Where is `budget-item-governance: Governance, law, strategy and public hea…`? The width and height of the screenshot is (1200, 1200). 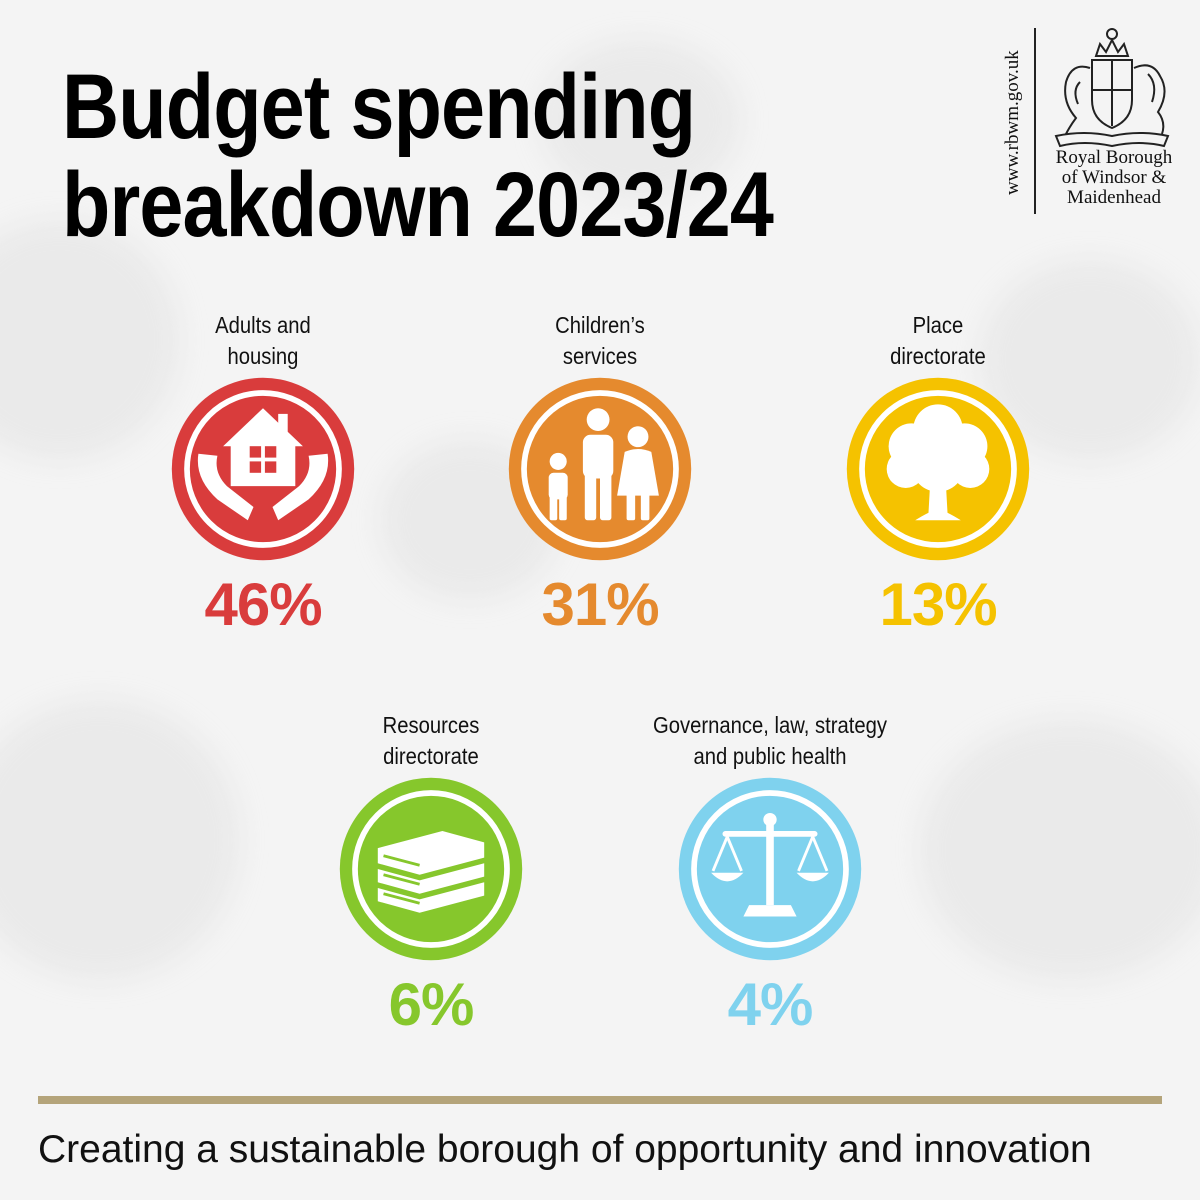
budget-item-governance: Governance, law, strategy and public hea… is located at coordinates (770, 875).